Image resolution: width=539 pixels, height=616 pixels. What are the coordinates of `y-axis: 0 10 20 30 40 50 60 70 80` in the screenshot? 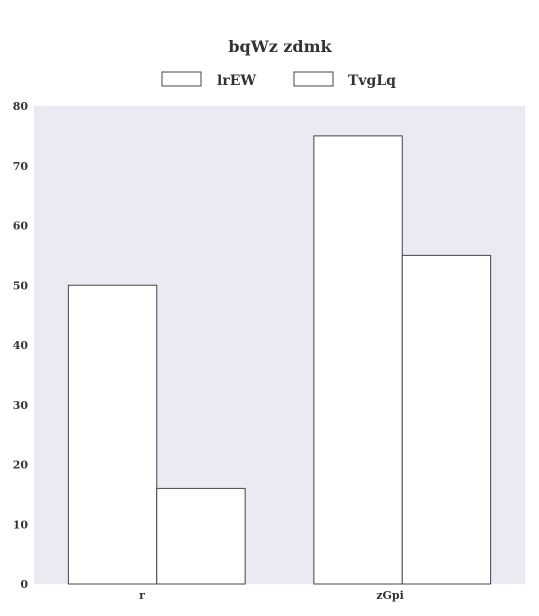 It's located at (21, 345).